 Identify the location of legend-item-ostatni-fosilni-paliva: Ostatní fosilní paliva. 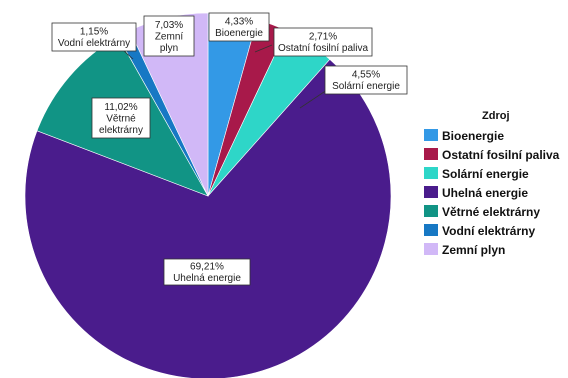
(492, 155).